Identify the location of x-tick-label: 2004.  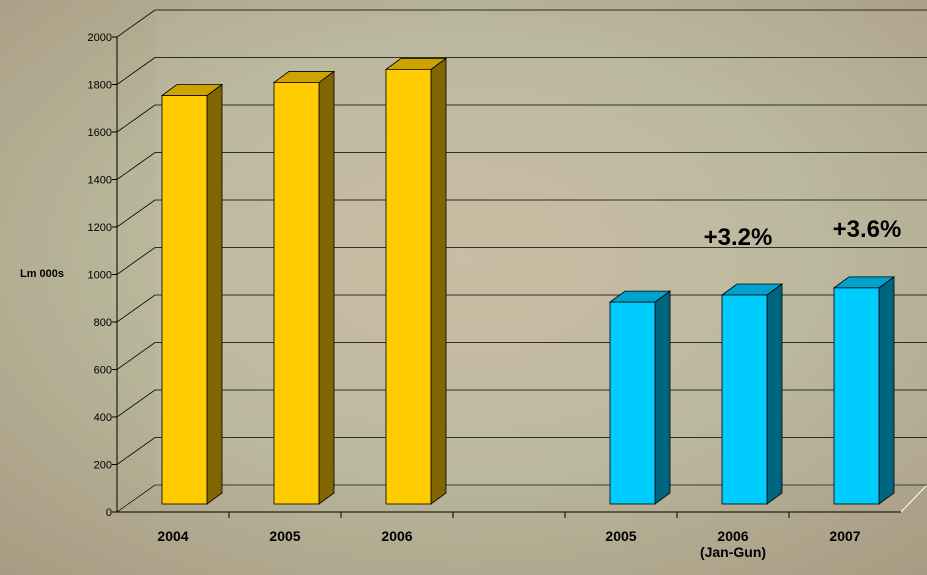
(172, 536).